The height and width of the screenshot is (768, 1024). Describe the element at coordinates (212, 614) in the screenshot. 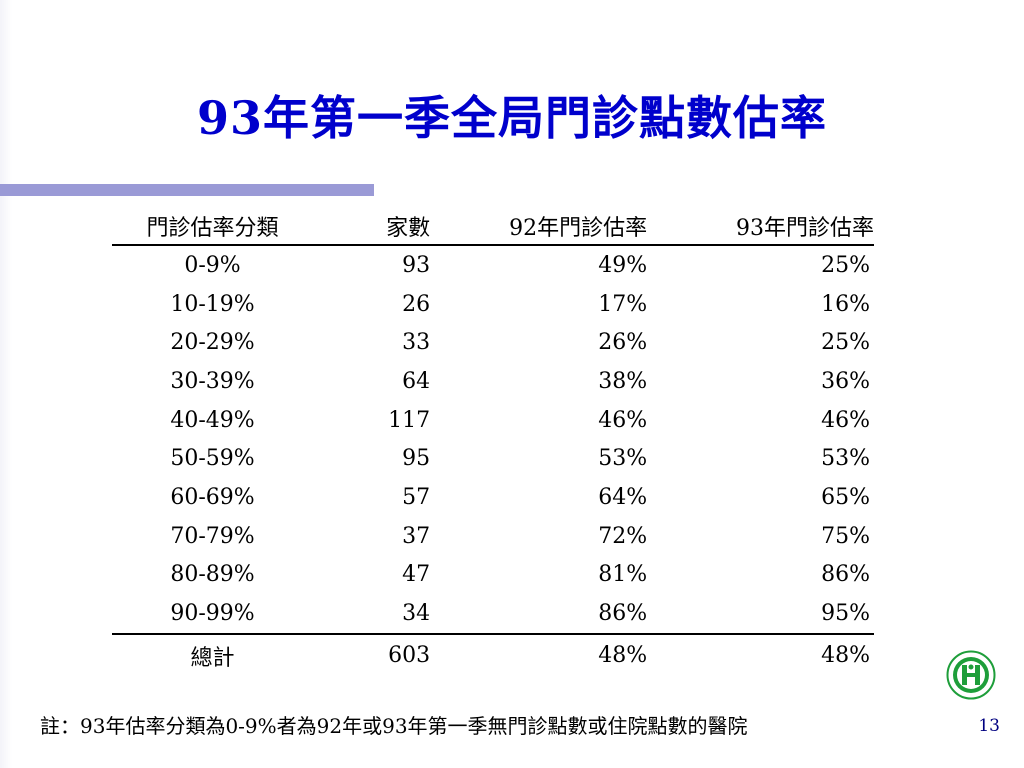

I see `cell-category: 90-99%` at that location.